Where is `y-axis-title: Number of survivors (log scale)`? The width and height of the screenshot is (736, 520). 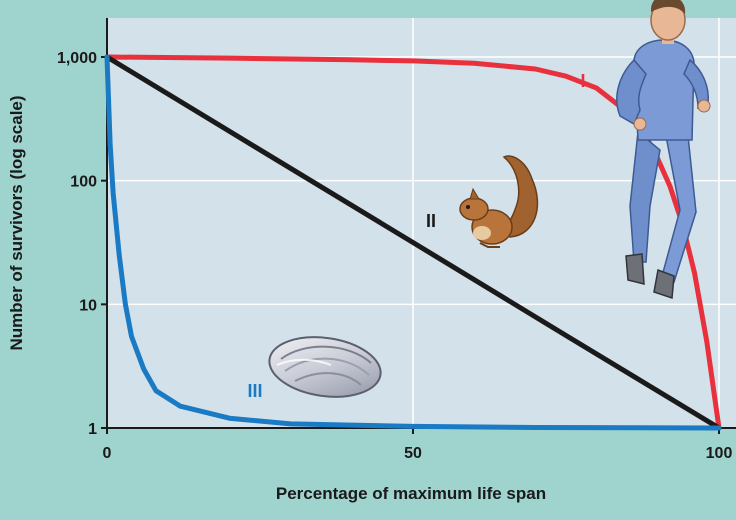
y-axis-title: Number of survivors (log scale) is located at coordinates (16, 222).